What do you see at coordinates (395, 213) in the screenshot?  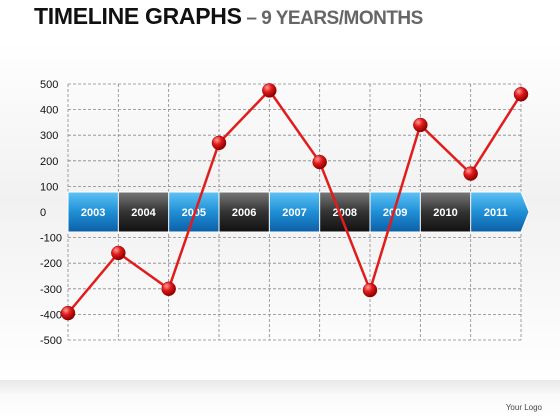 I see `timeline-year-label: 2009` at bounding box center [395, 213].